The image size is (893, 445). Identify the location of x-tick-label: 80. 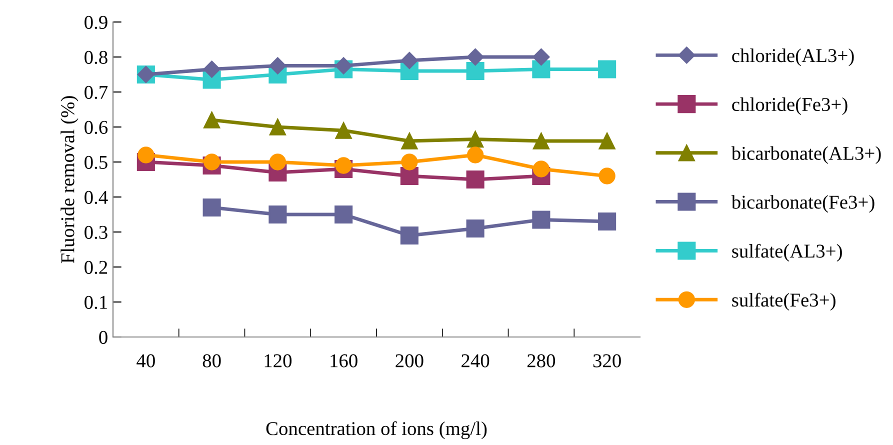
(211, 361).